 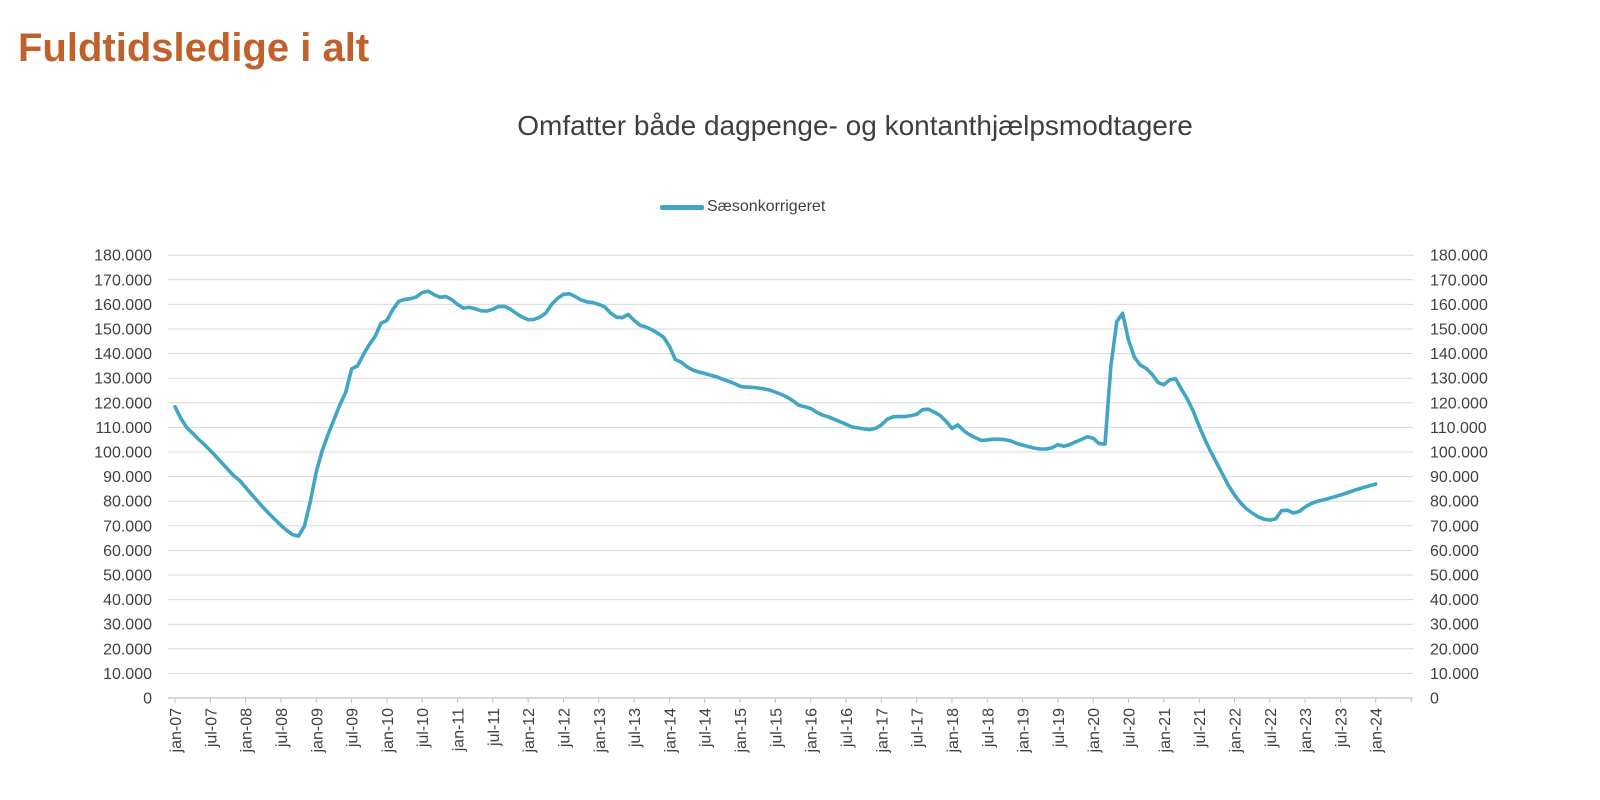 What do you see at coordinates (1306, 731) in the screenshot?
I see `x-axis-label: jan-23` at bounding box center [1306, 731].